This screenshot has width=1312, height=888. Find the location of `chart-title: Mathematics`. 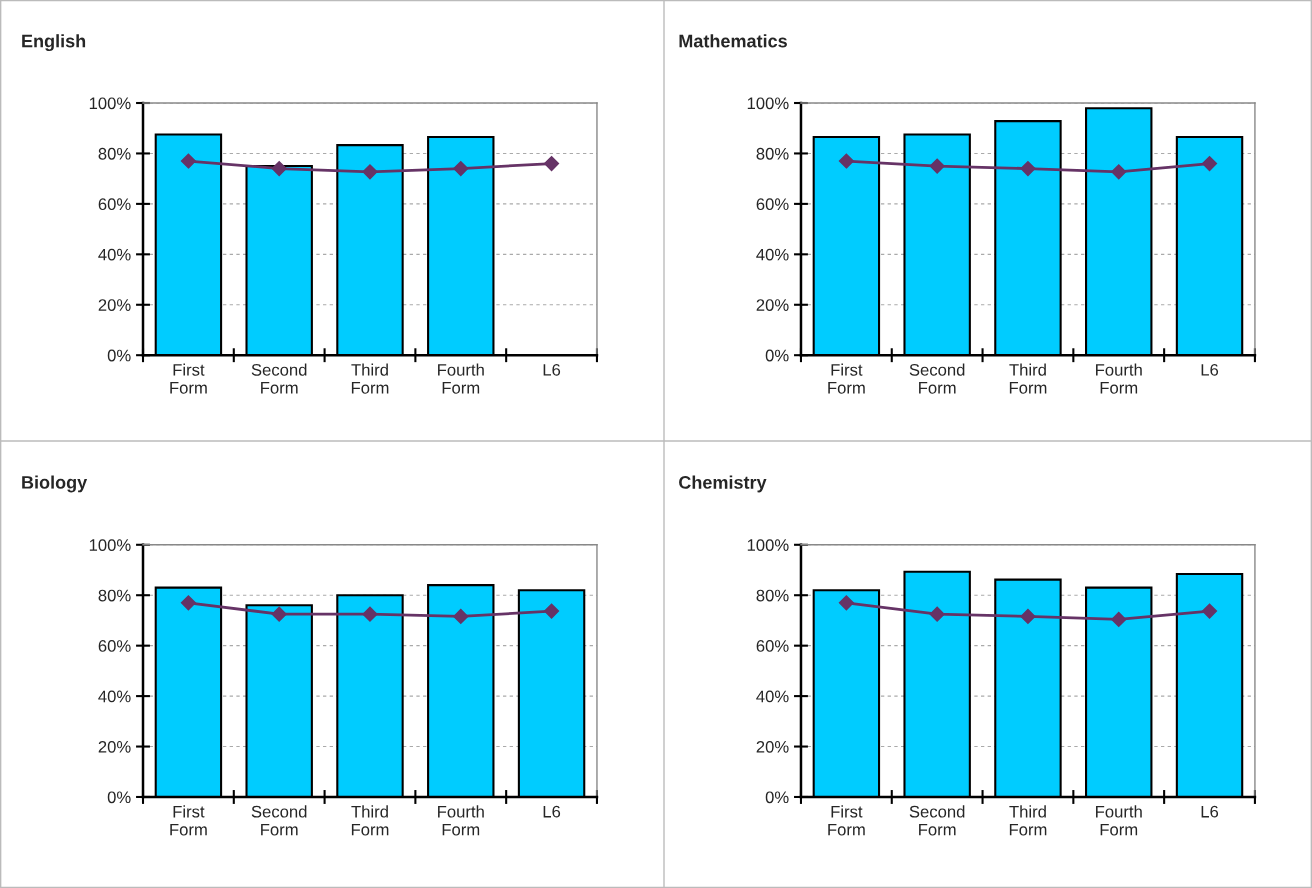

chart-title: Mathematics is located at coordinates (733, 41).